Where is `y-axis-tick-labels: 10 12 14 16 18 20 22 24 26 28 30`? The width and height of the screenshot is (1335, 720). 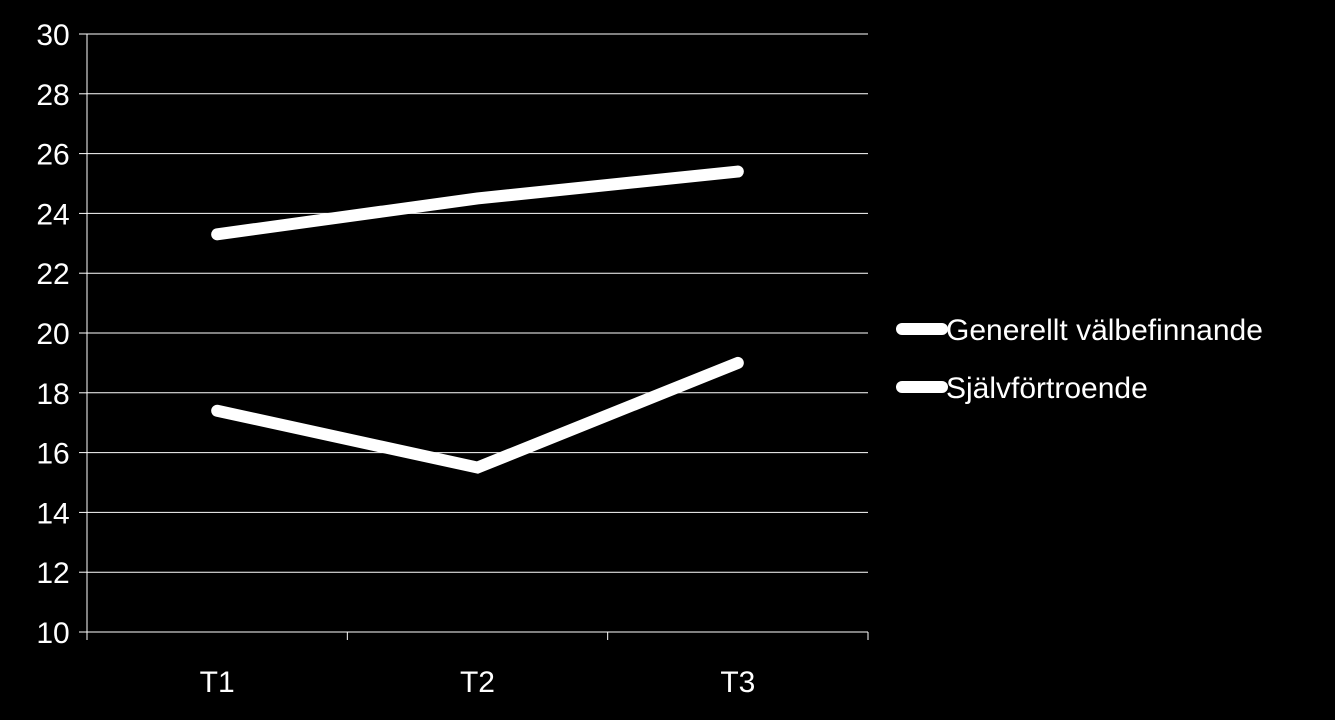
y-axis-tick-labels: 10 12 14 16 18 20 22 24 26 28 30 is located at coordinates (52, 334).